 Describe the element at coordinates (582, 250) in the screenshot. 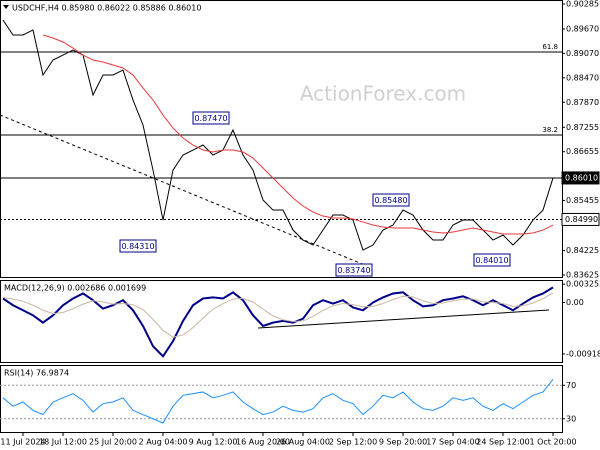

I see `y-tick-label: 0.84225` at that location.